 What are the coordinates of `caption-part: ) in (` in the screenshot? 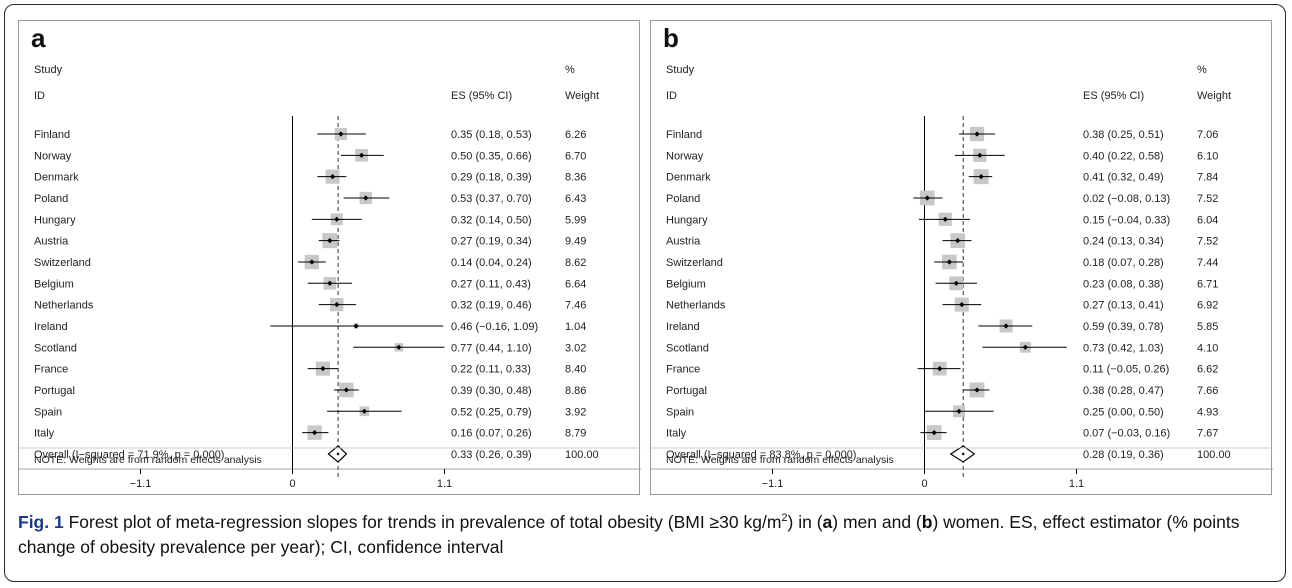 It's located at (805, 522).